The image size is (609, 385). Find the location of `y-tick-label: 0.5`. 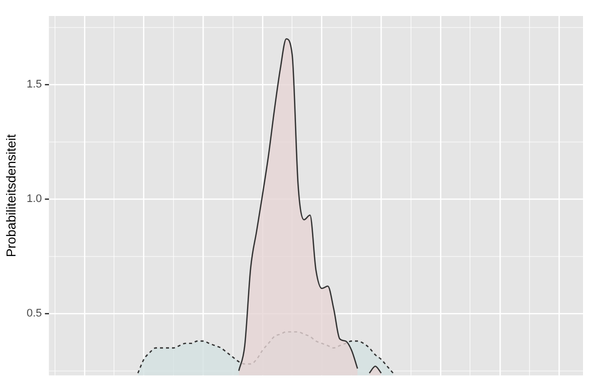

y-tick-label: 0.5 is located at coordinates (34, 314).